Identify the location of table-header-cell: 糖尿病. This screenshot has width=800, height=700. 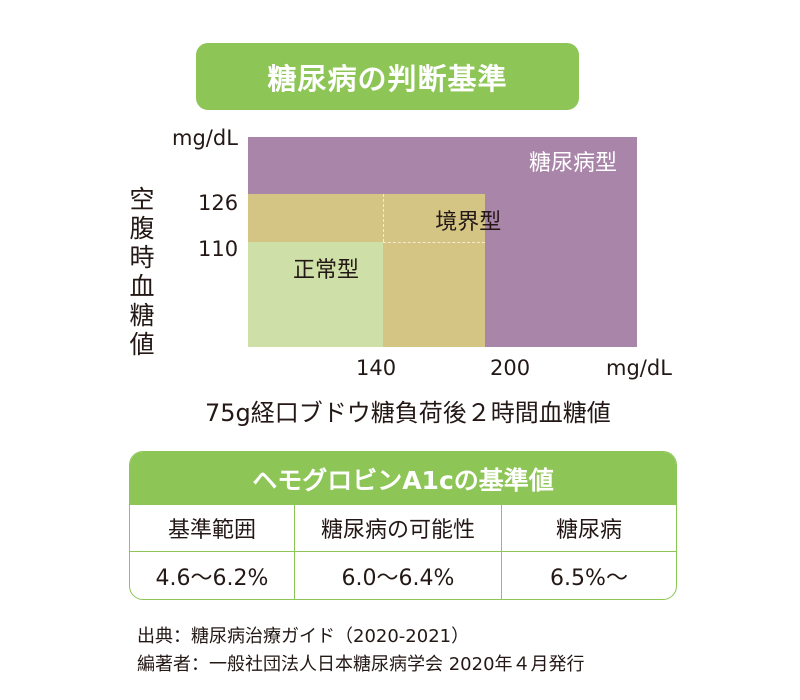
(589, 528).